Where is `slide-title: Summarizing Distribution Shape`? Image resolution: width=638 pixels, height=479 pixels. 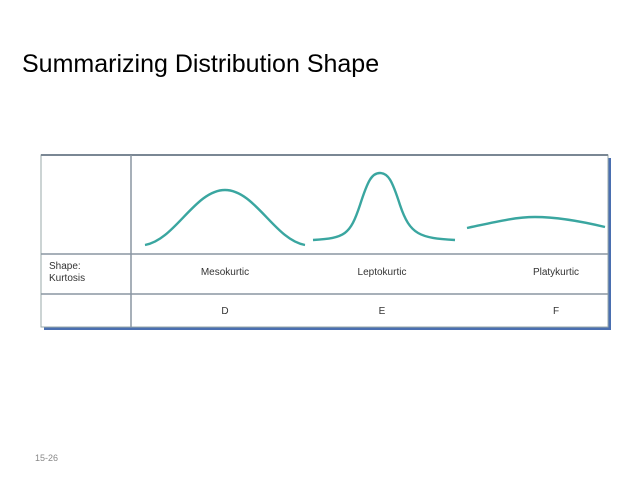
slide-title: Summarizing Distribution Shape is located at coordinates (200, 64).